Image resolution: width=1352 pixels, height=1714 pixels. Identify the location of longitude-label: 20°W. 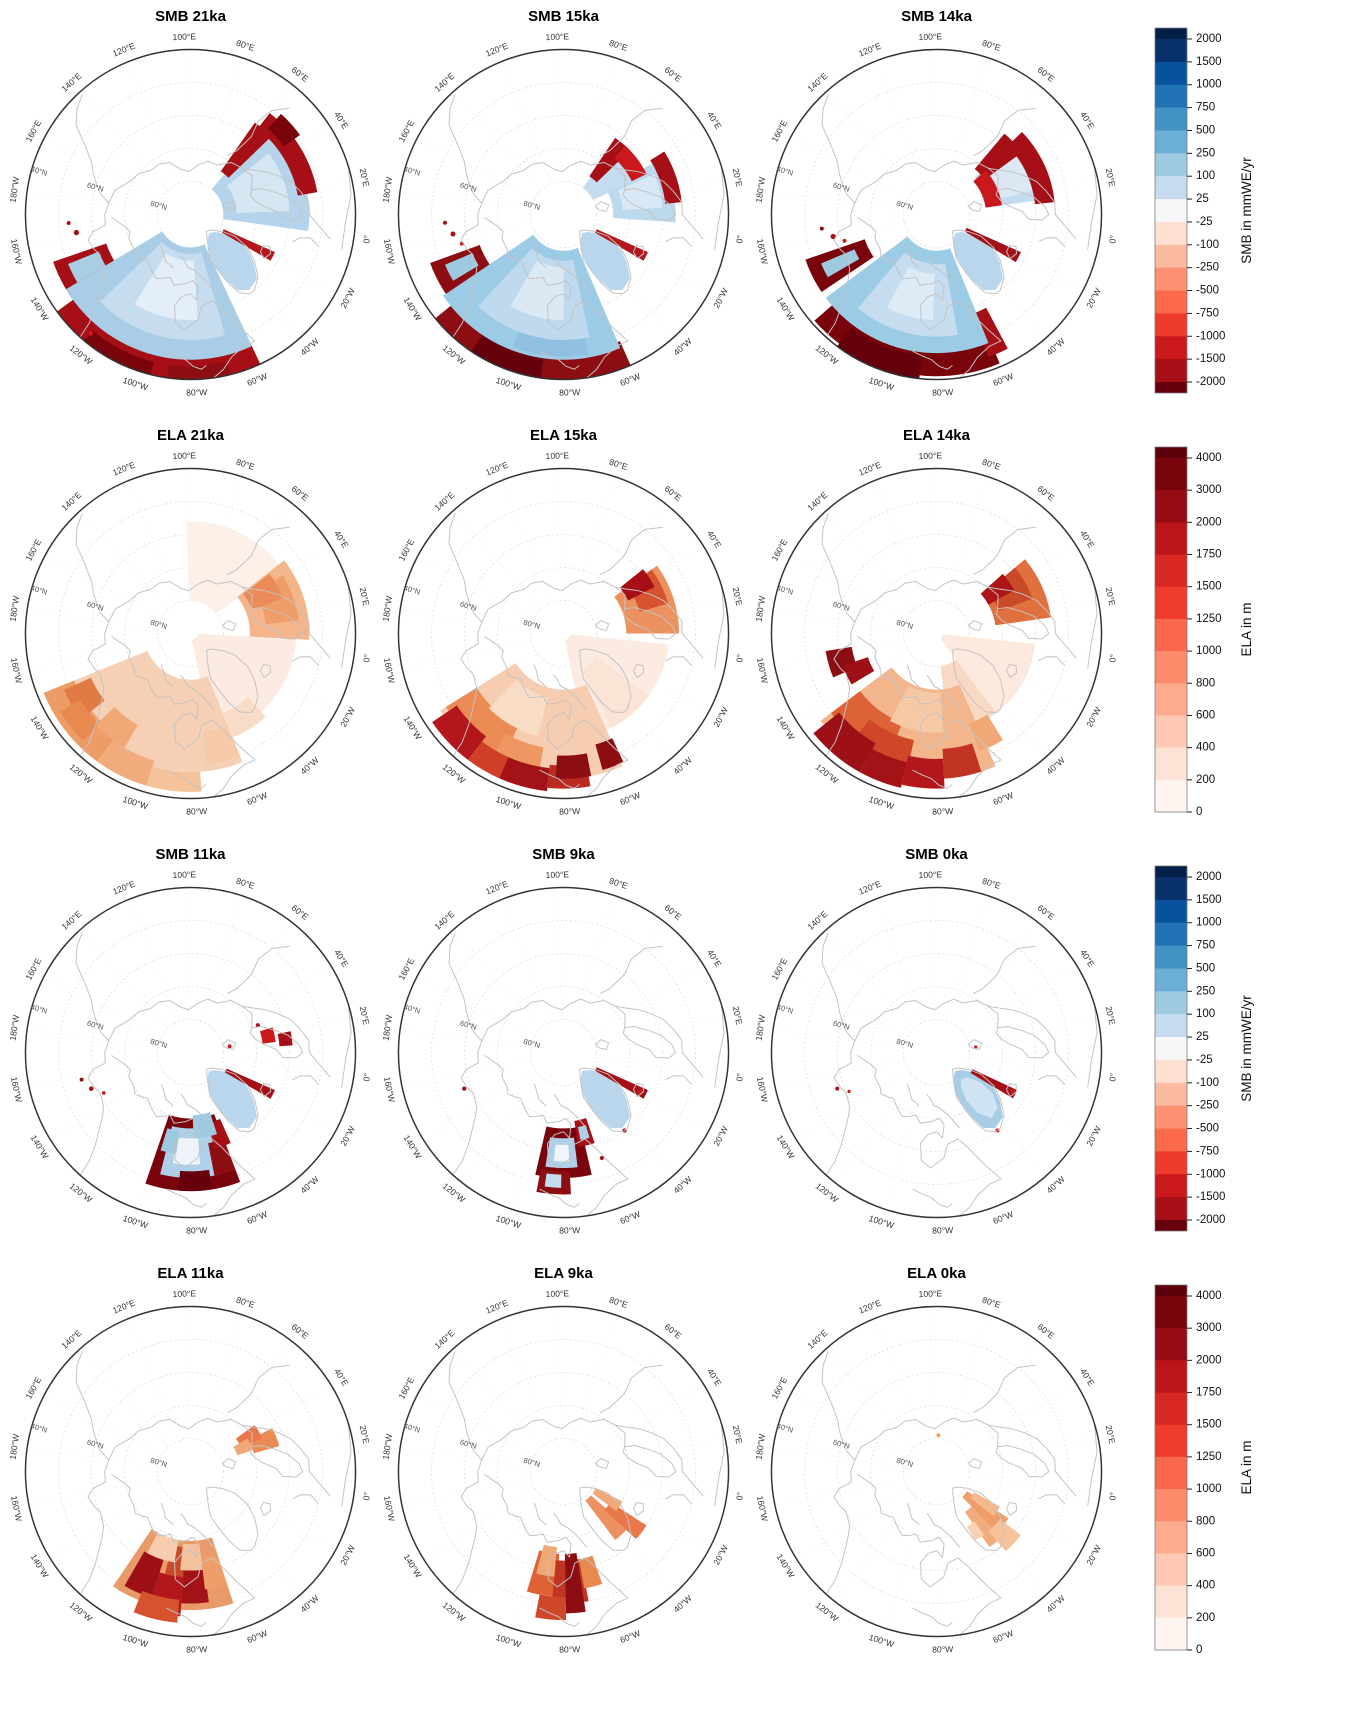
(720, 1555).